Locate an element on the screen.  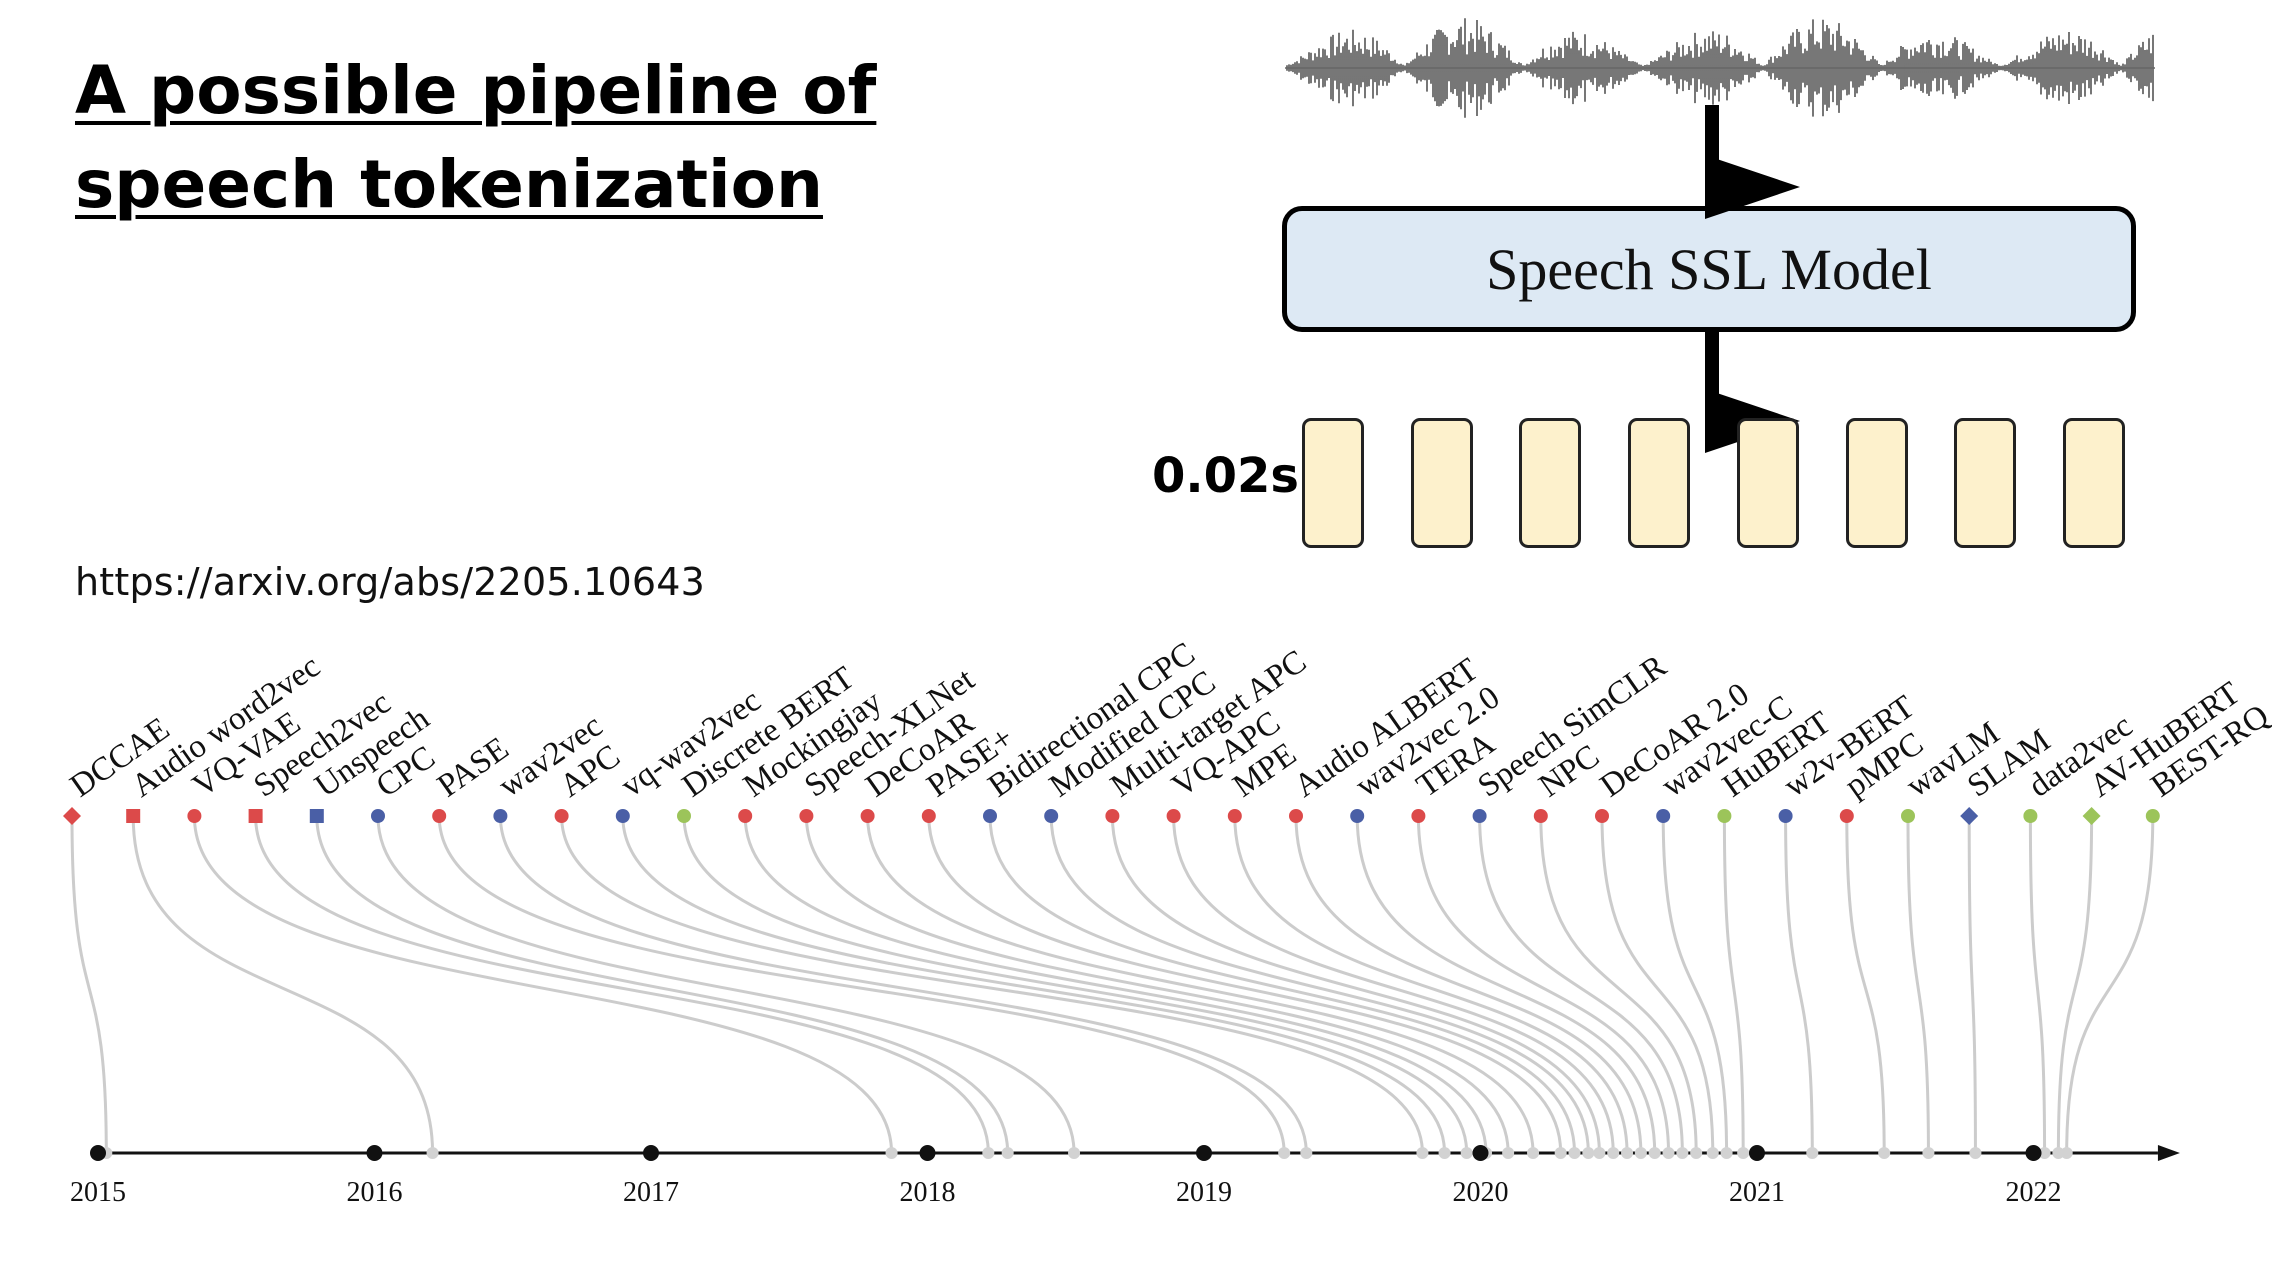
ssl-model-box: Speech SSL Model is located at coordinates (1709, 269).